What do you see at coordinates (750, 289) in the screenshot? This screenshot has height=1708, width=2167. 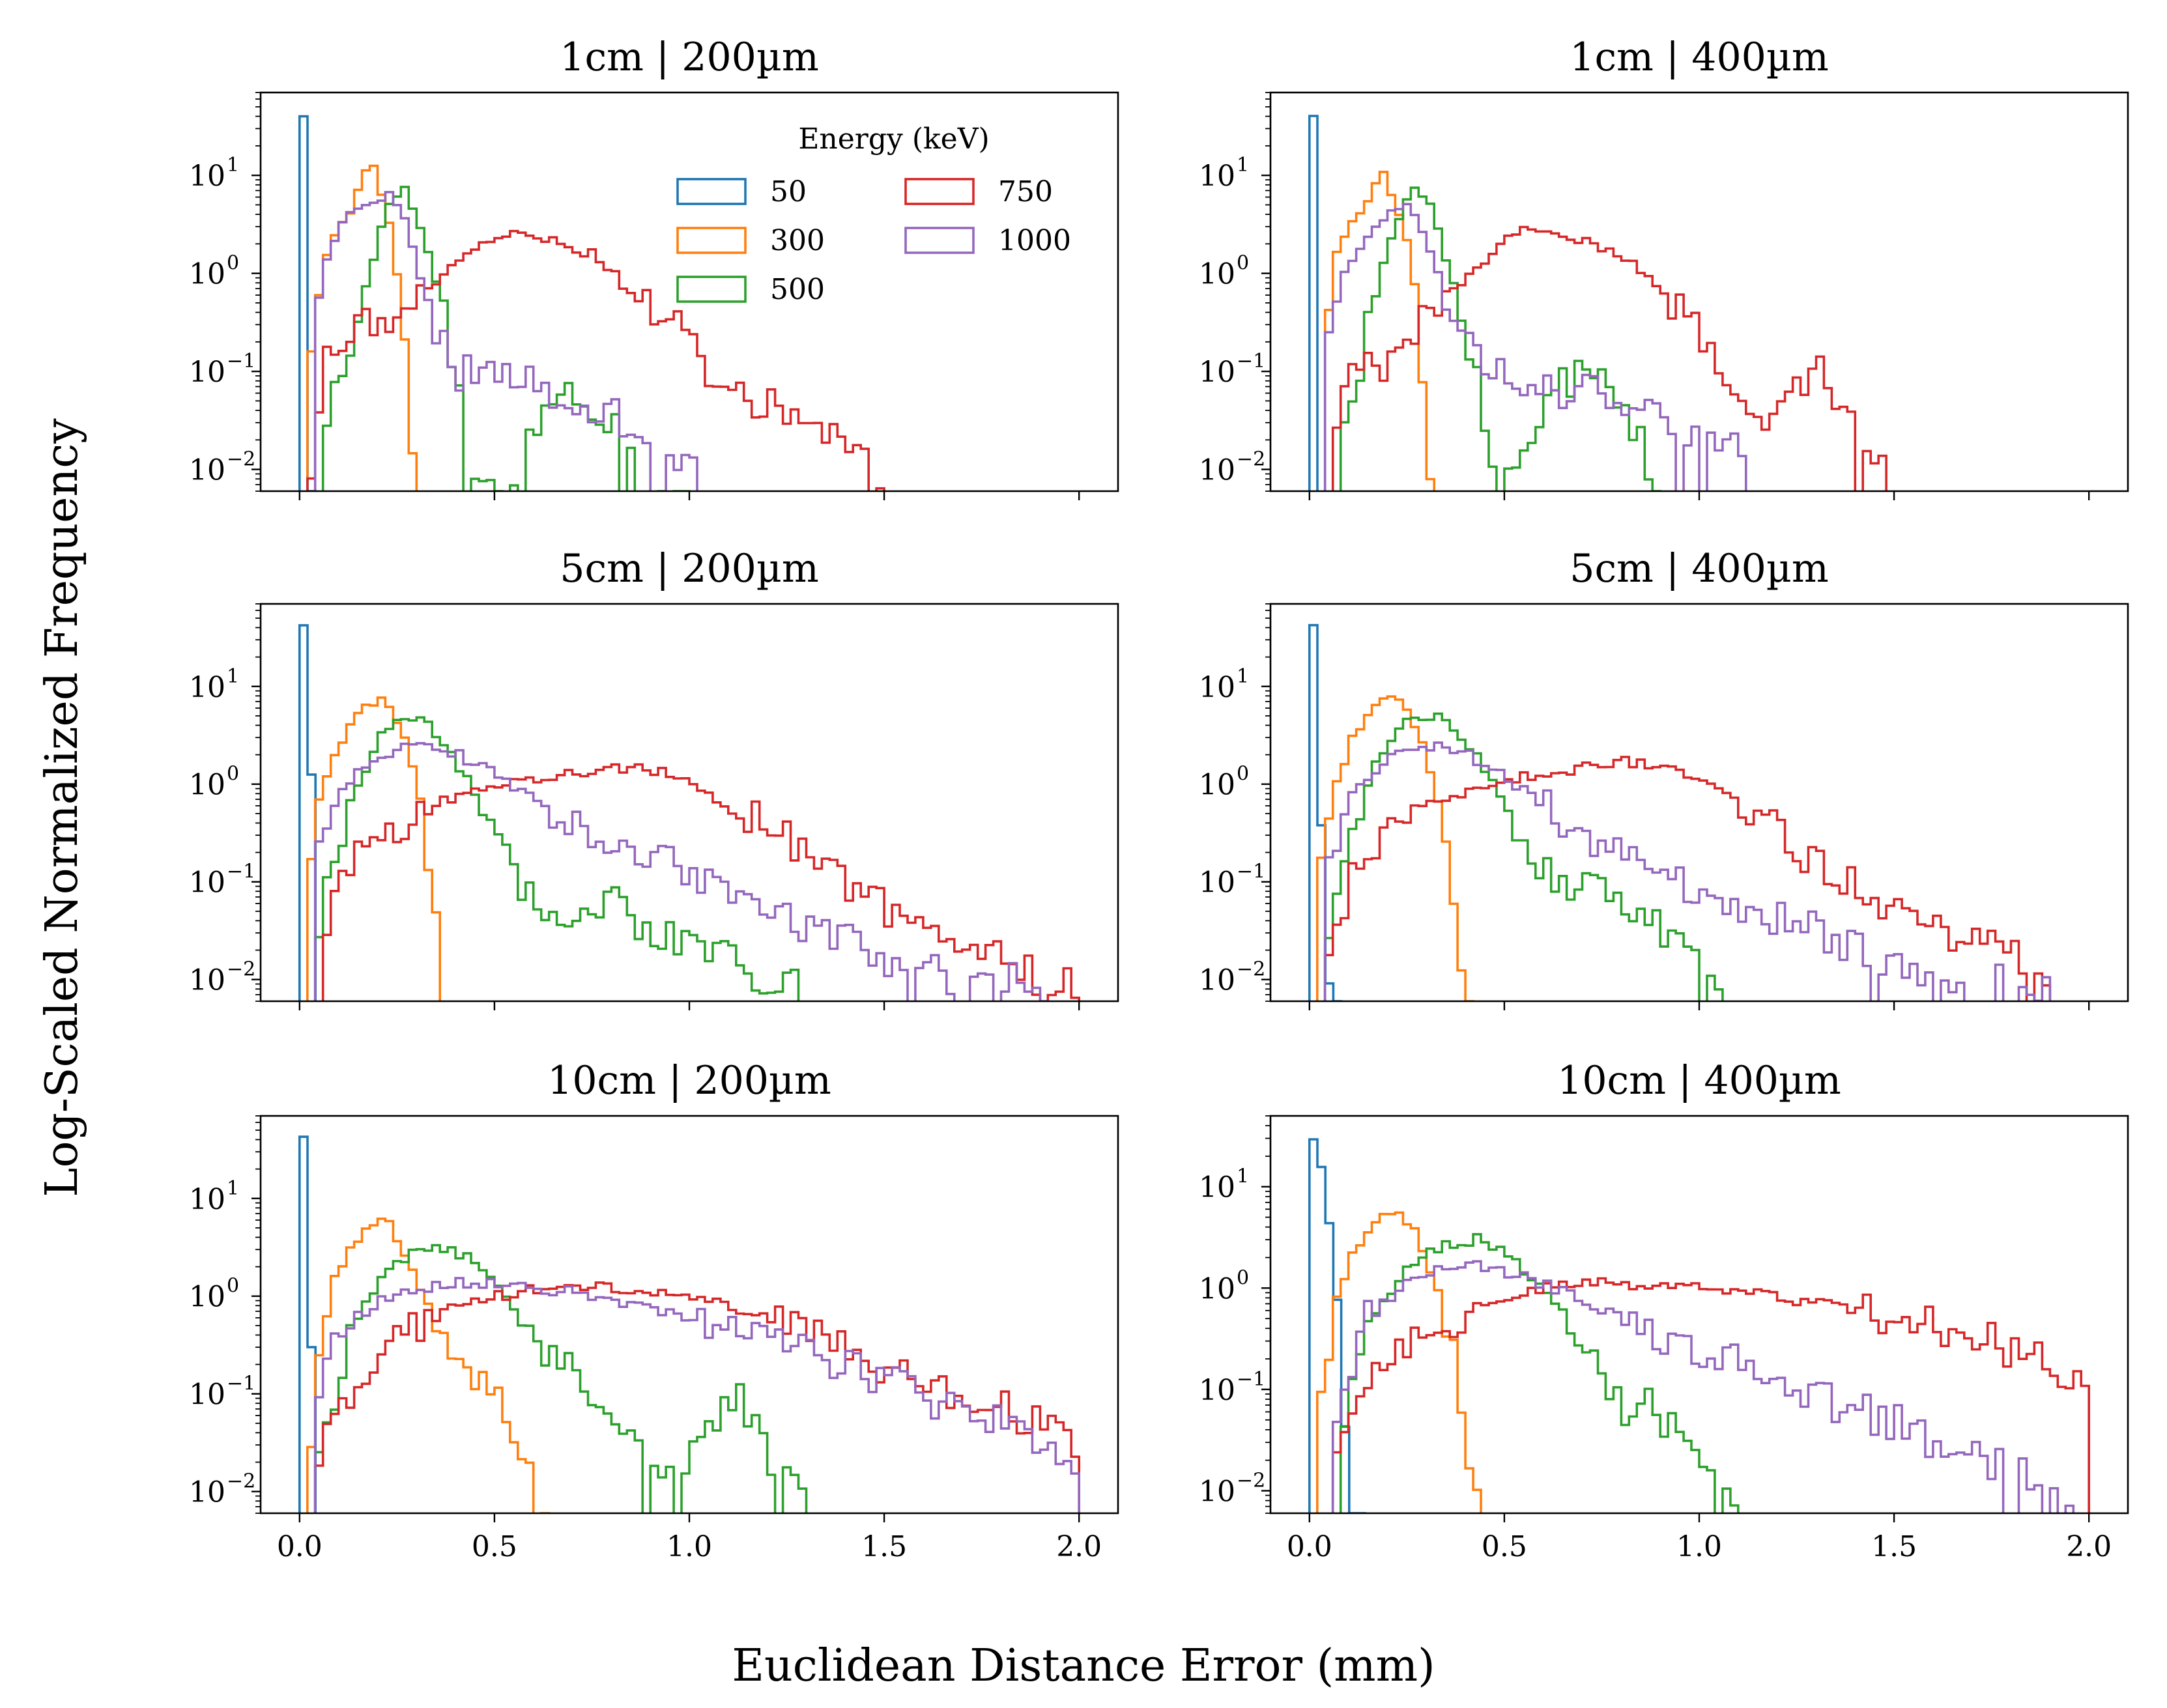 I see `legend-item-500: 500` at bounding box center [750, 289].